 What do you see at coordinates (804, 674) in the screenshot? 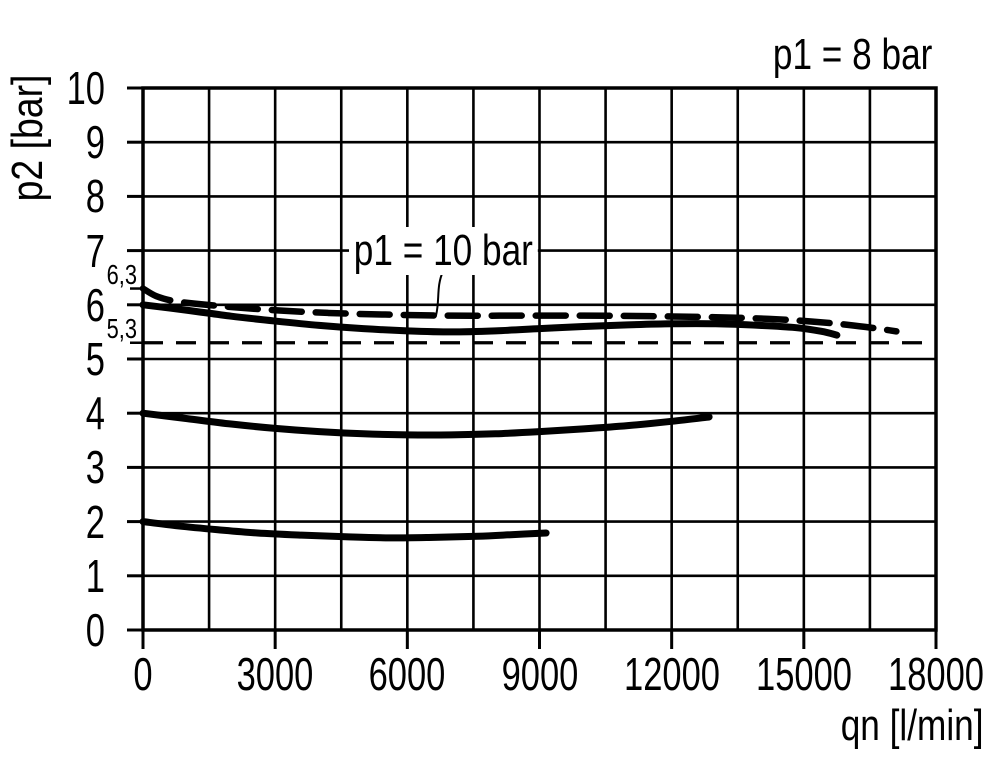
I see `x-tick-label: 15000` at bounding box center [804, 674].